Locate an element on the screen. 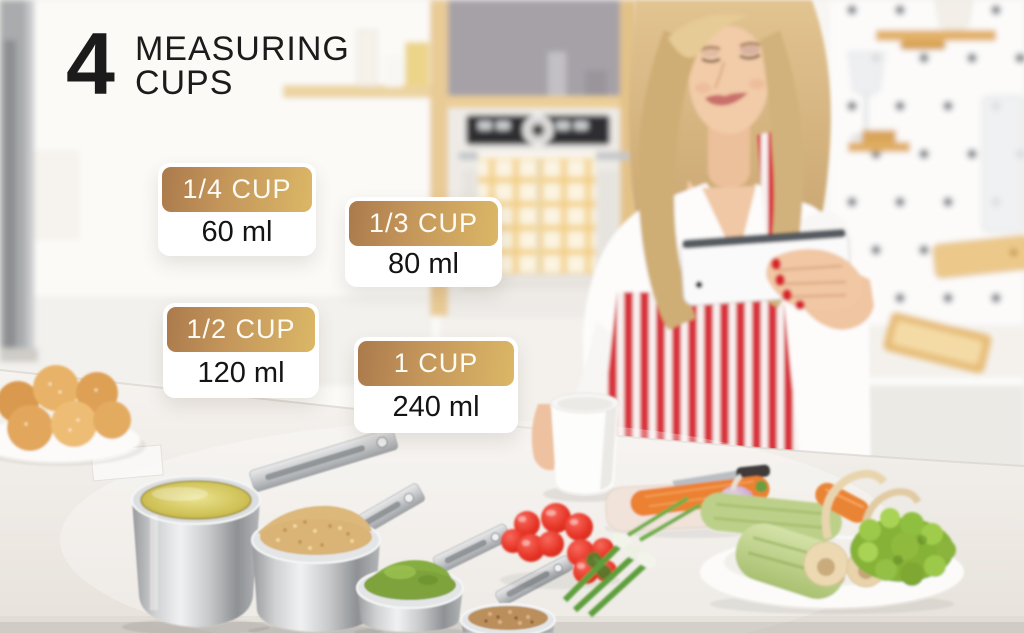 The width and height of the screenshot is (1024, 633). measuring-cups-set is located at coordinates (348, 530).